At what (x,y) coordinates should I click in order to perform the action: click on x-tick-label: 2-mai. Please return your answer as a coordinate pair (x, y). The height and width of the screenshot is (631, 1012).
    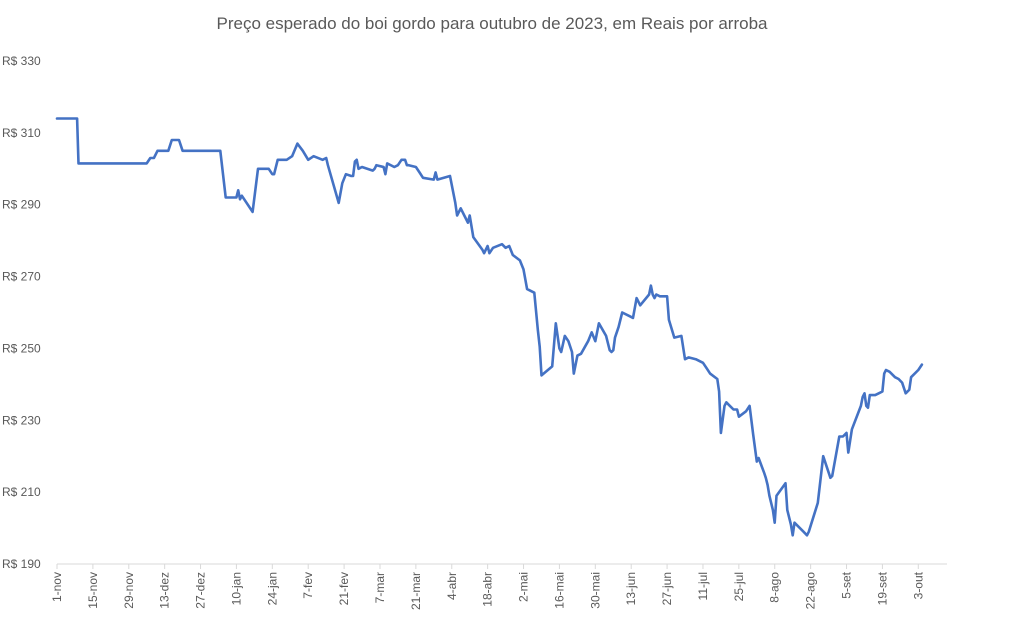
    Looking at the image, I should click on (524, 587).